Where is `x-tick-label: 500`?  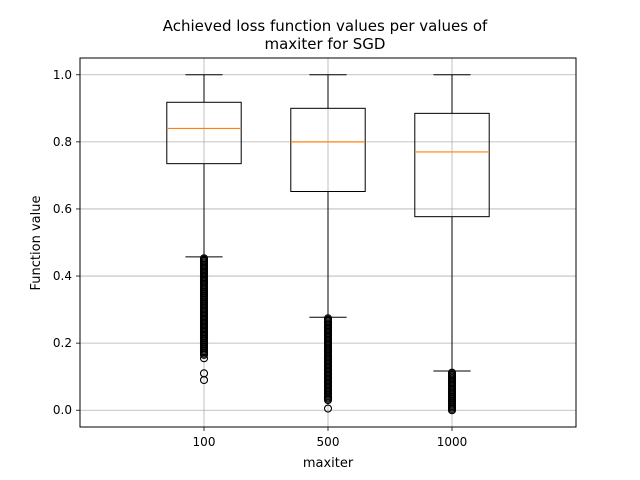
x-tick-label: 500 is located at coordinates (328, 442).